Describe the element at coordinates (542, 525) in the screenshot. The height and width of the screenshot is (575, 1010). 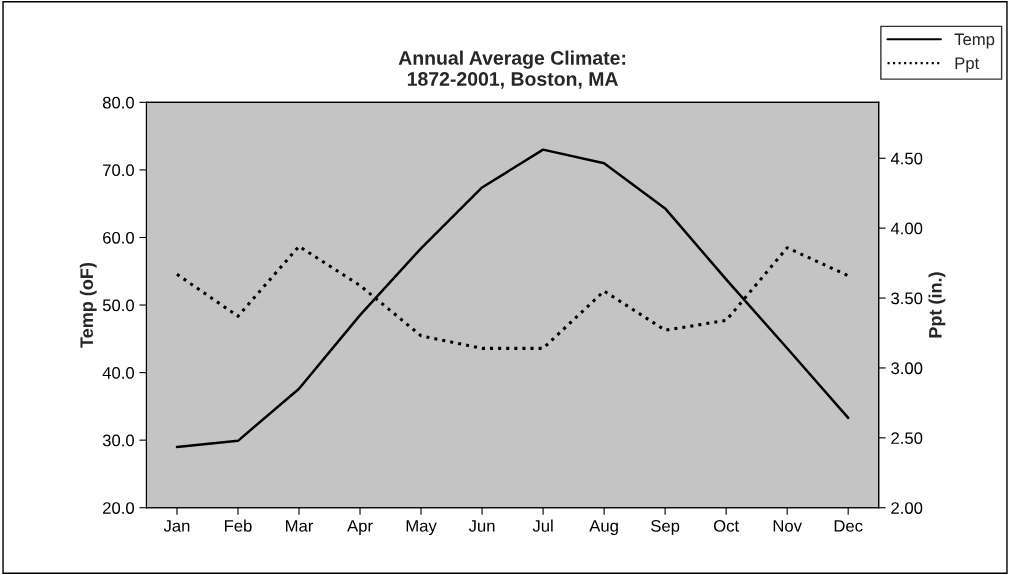
I see `x-tick-label: Jul` at that location.